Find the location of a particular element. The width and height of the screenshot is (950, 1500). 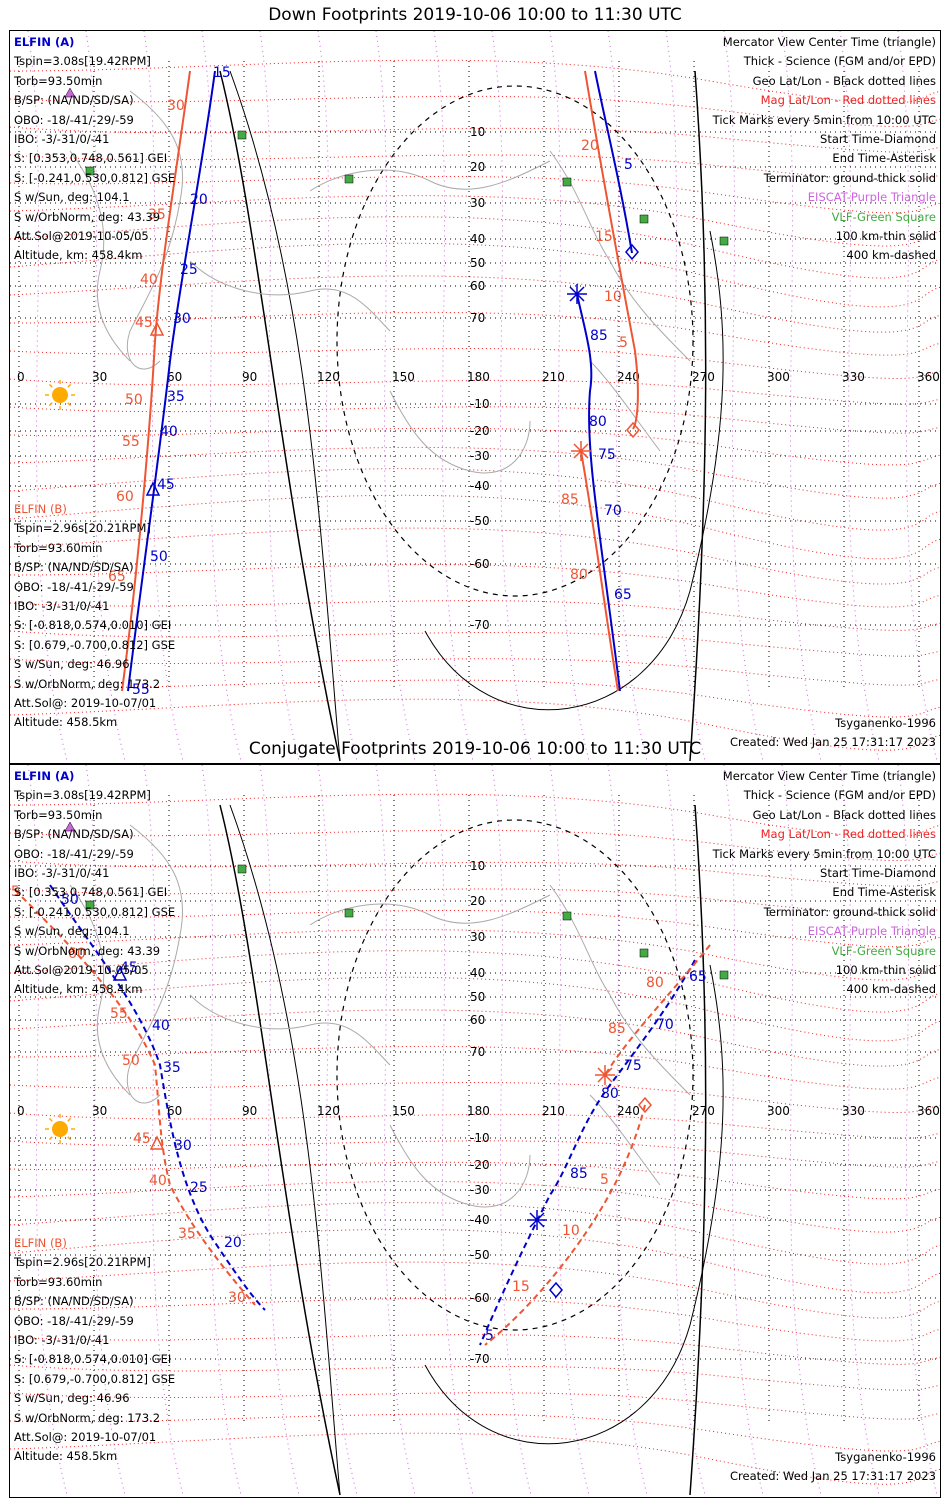

elfin-b-tick-label: 60 is located at coordinates (77, 954).